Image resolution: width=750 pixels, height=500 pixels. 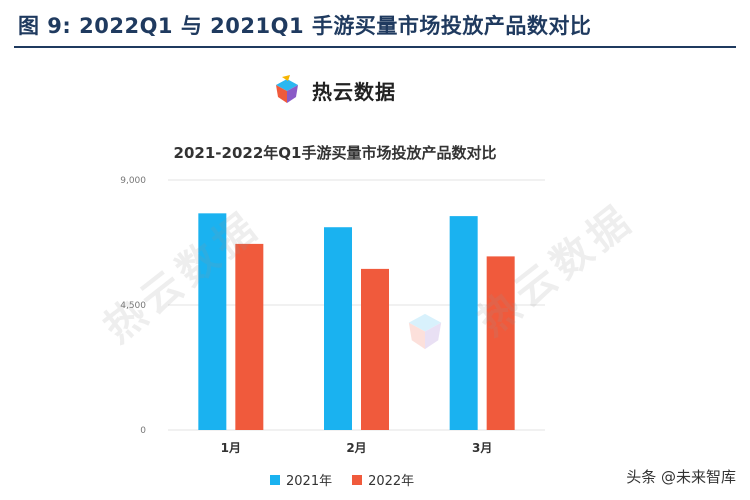 What do you see at coordinates (391, 481) in the screenshot?
I see `legend-label-2022: 2022年` at bounding box center [391, 481].